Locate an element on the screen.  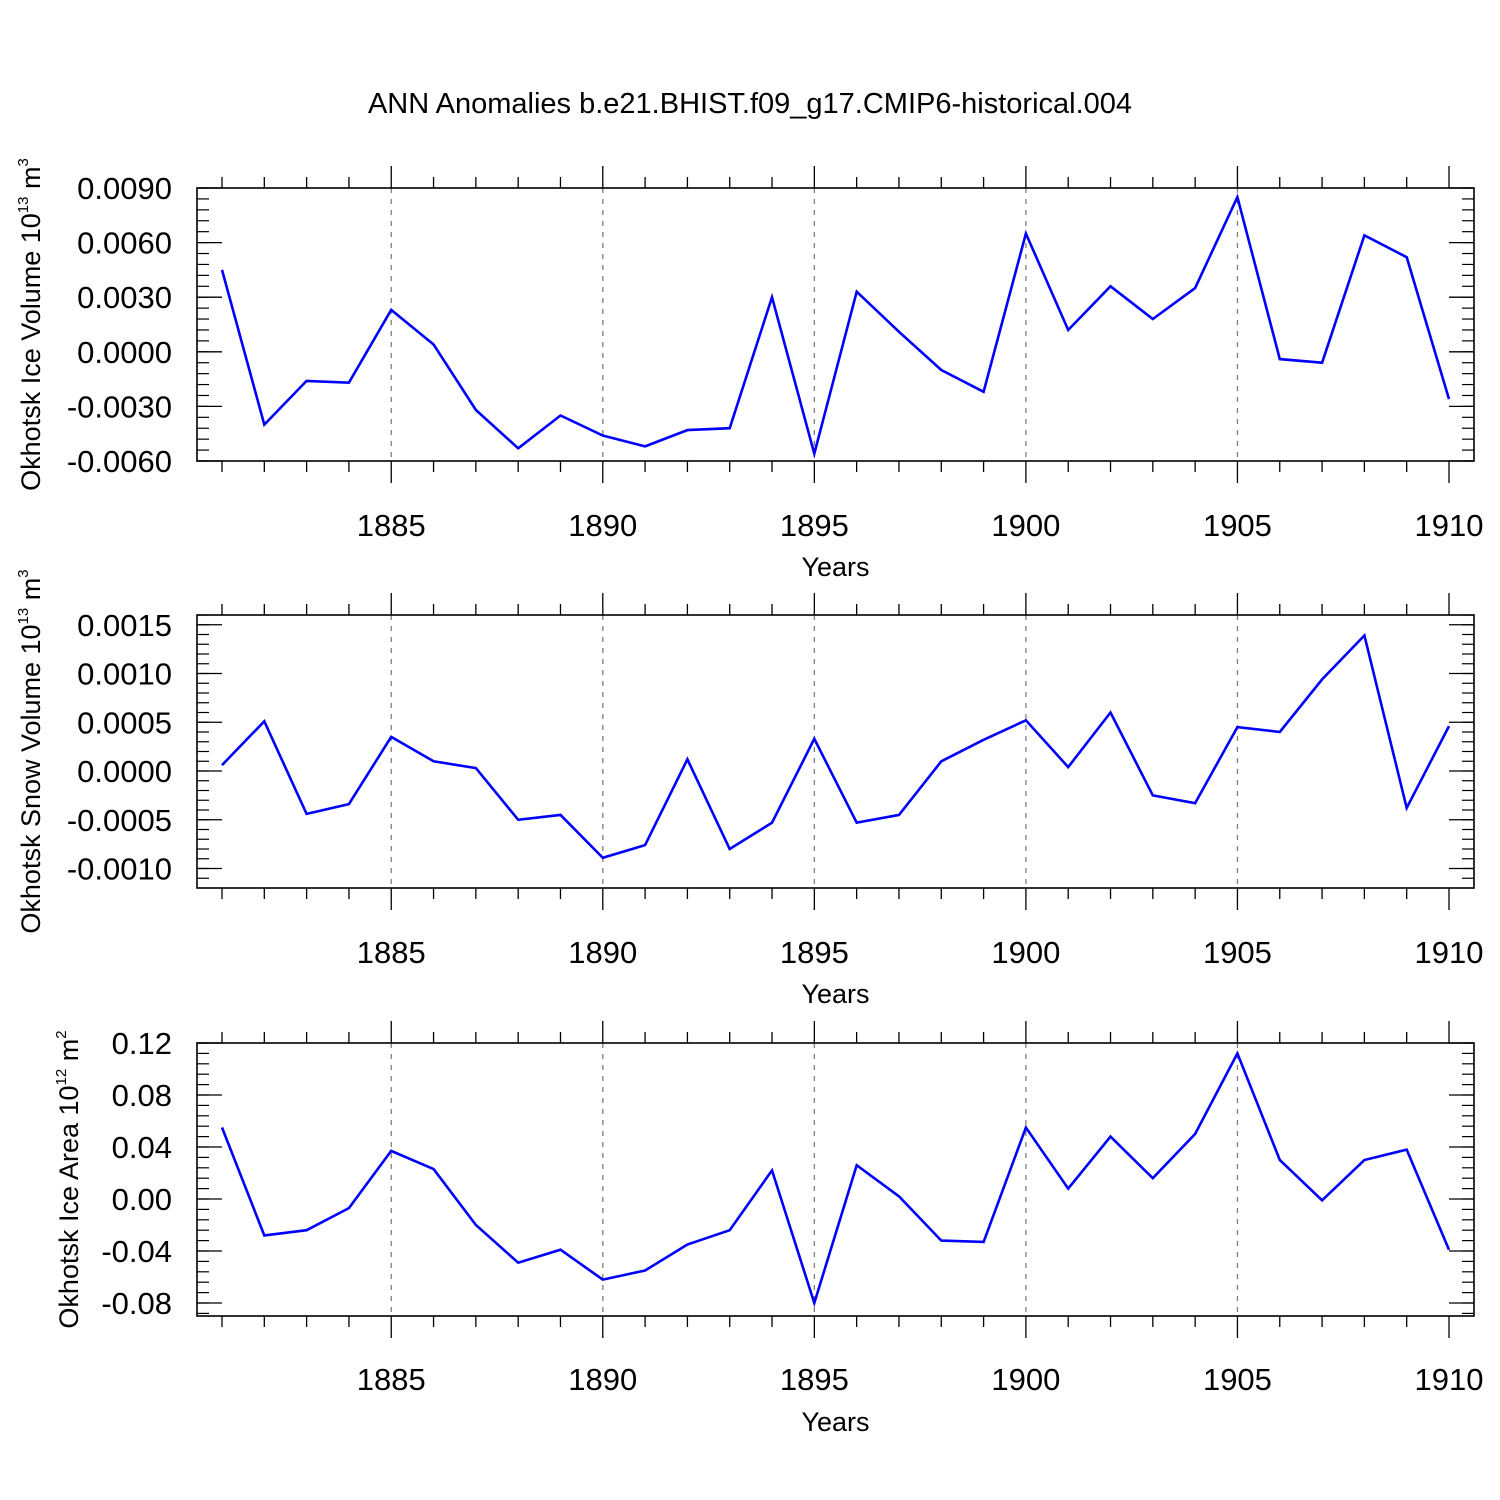
y-tick-label: -0.0010 is located at coordinates (119, 869).